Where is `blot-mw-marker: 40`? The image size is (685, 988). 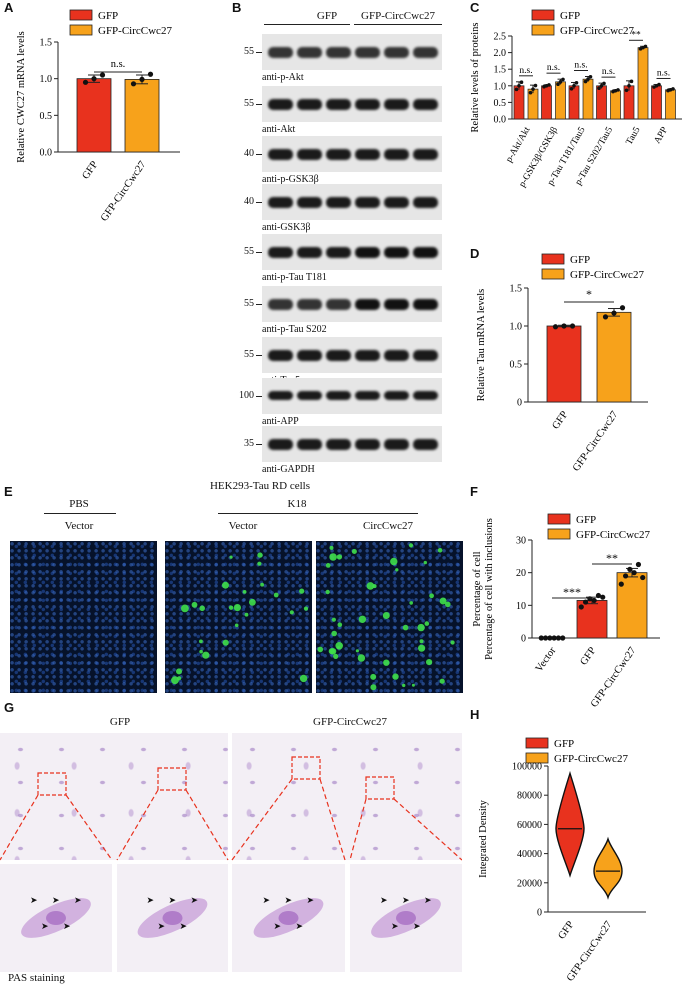
blot-mw-marker: 40 is located at coordinates (249, 153).